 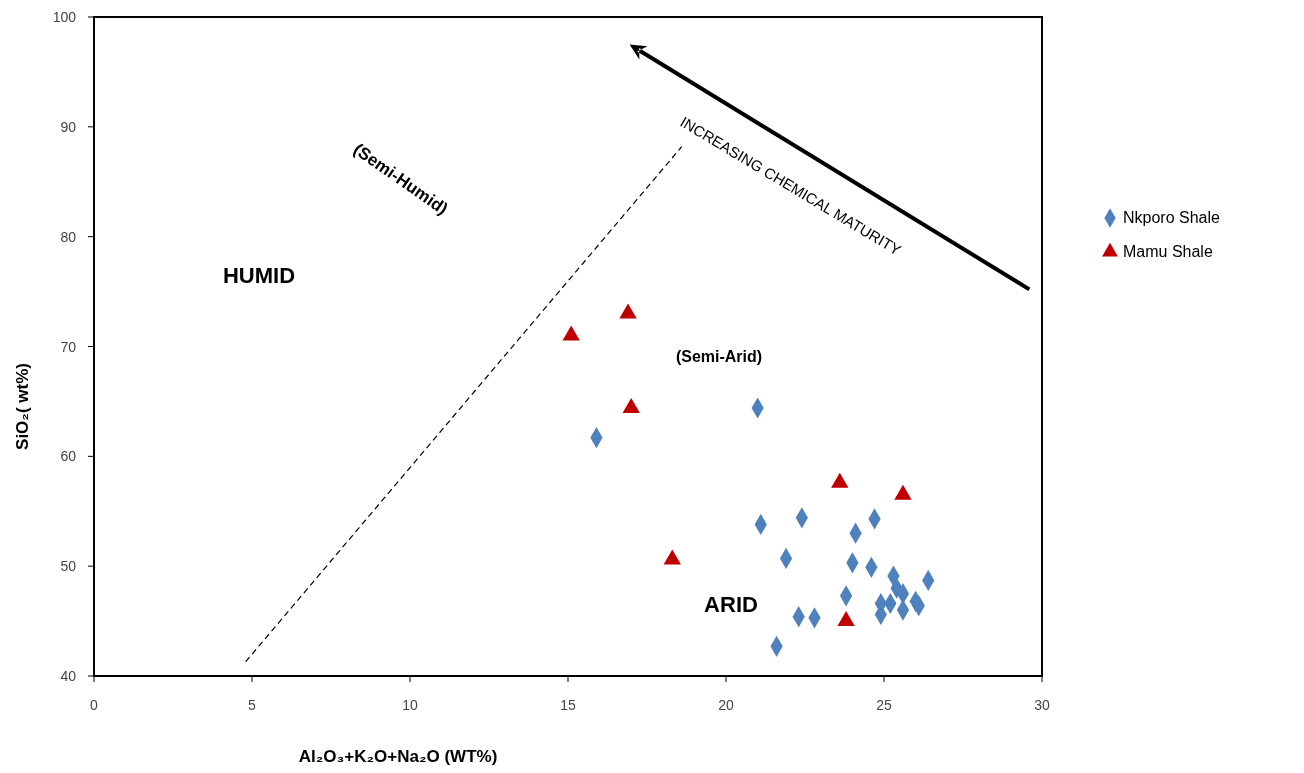 I want to click on x-tick-label: 30, so click(x=1042, y=705).